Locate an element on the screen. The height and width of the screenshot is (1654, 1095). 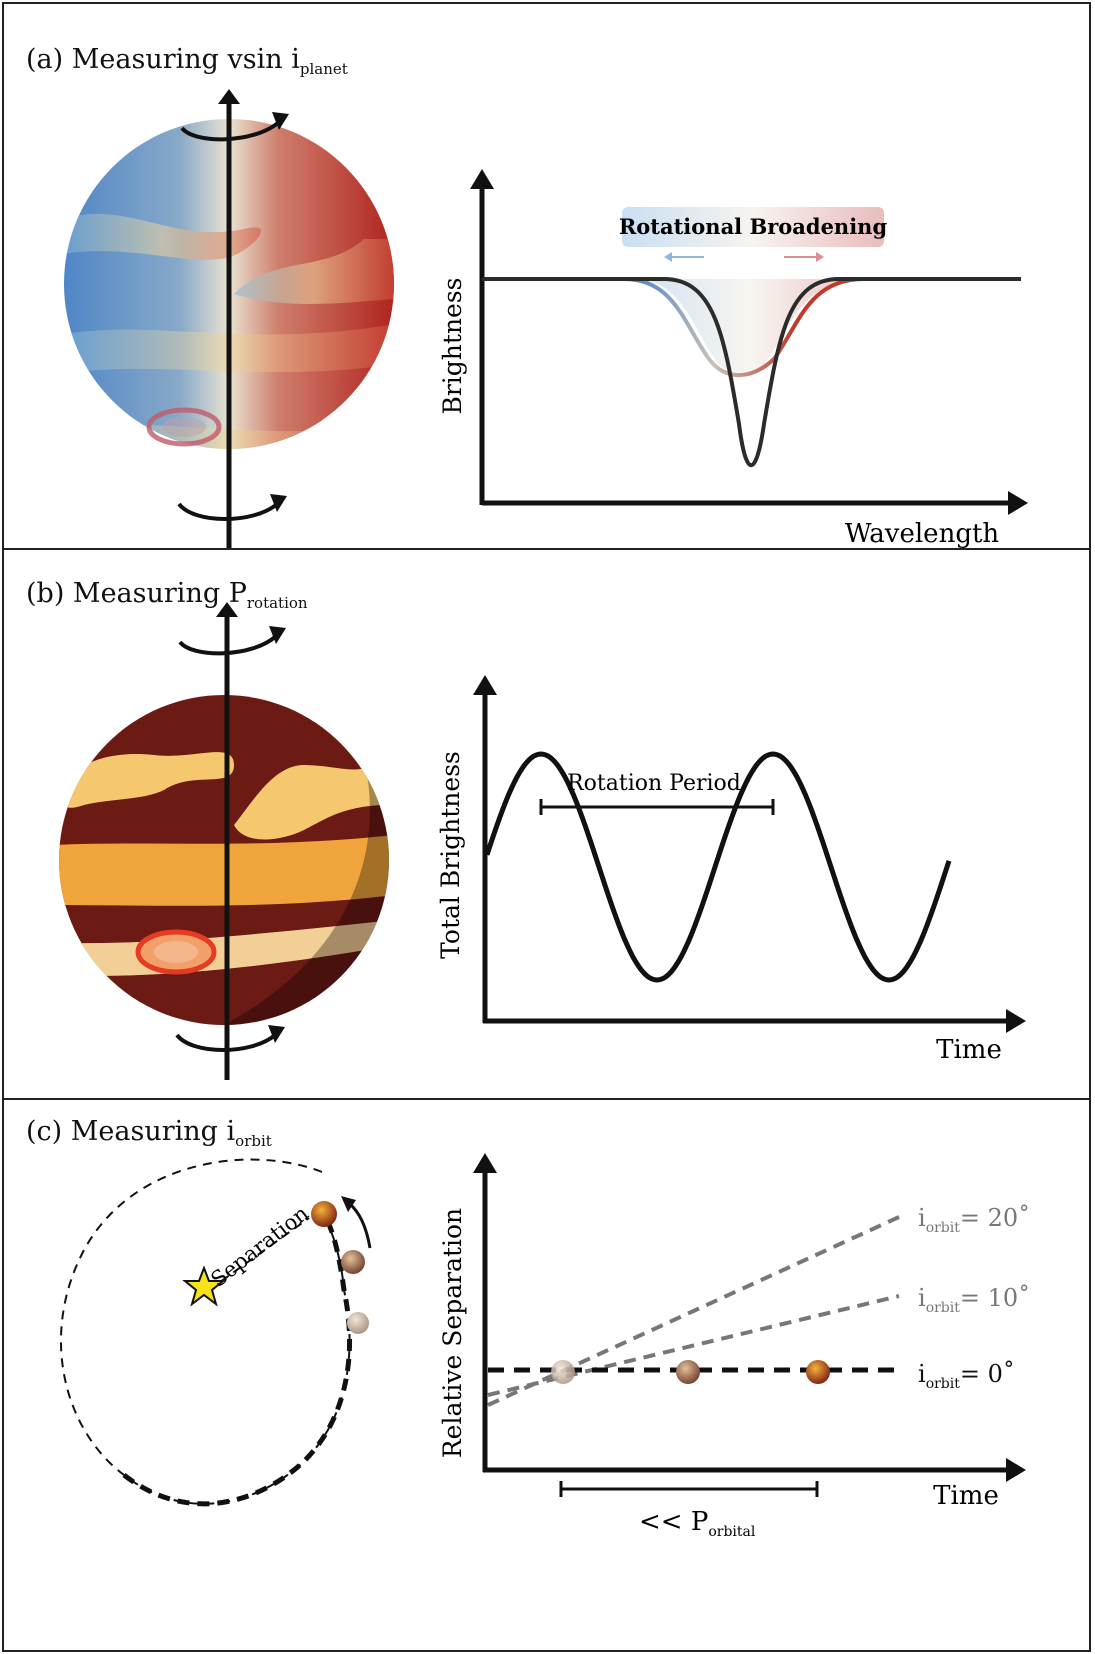
planet-b-banded is located at coordinates (224, 860).